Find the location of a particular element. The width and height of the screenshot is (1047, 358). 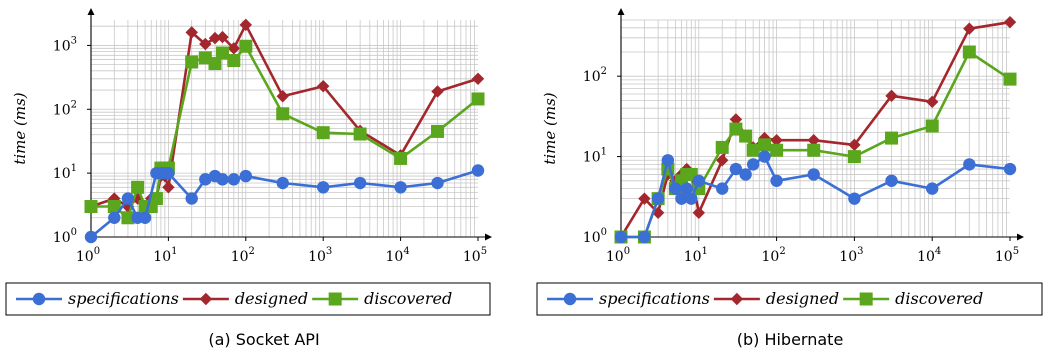

x-tick-exponent: 3 is located at coordinates (860, 251).